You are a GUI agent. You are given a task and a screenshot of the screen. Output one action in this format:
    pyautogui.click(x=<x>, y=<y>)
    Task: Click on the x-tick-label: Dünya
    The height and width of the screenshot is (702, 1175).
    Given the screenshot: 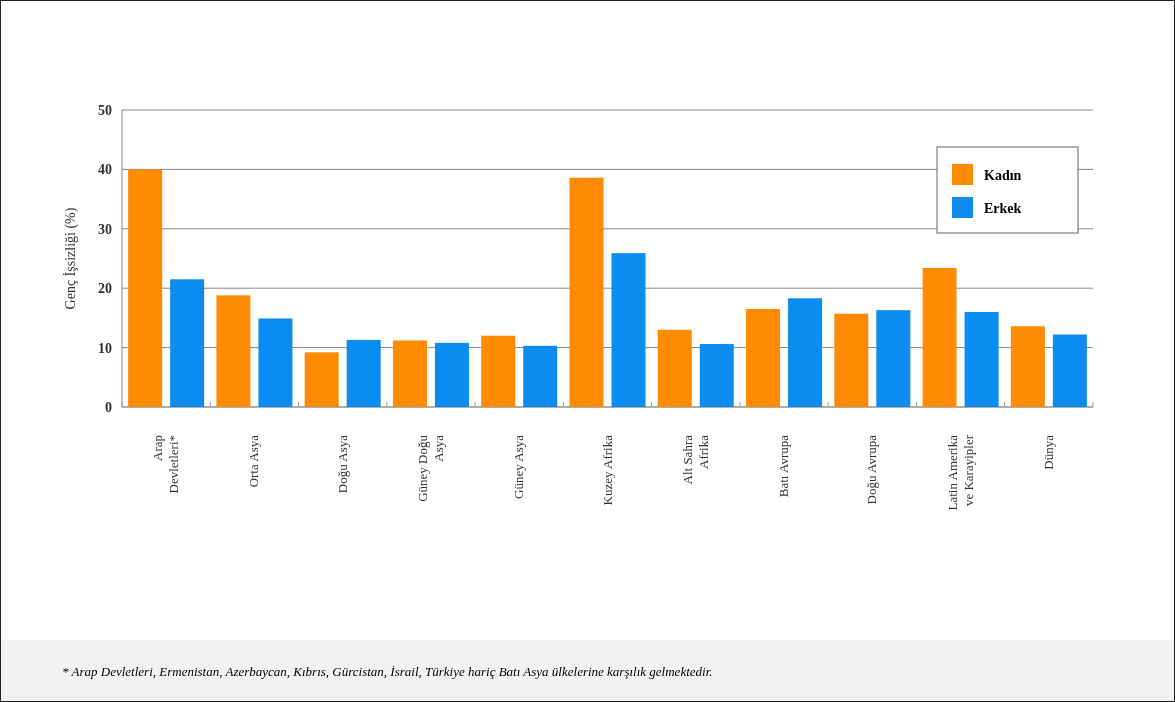 What is the action you would take?
    pyautogui.click(x=1048, y=452)
    